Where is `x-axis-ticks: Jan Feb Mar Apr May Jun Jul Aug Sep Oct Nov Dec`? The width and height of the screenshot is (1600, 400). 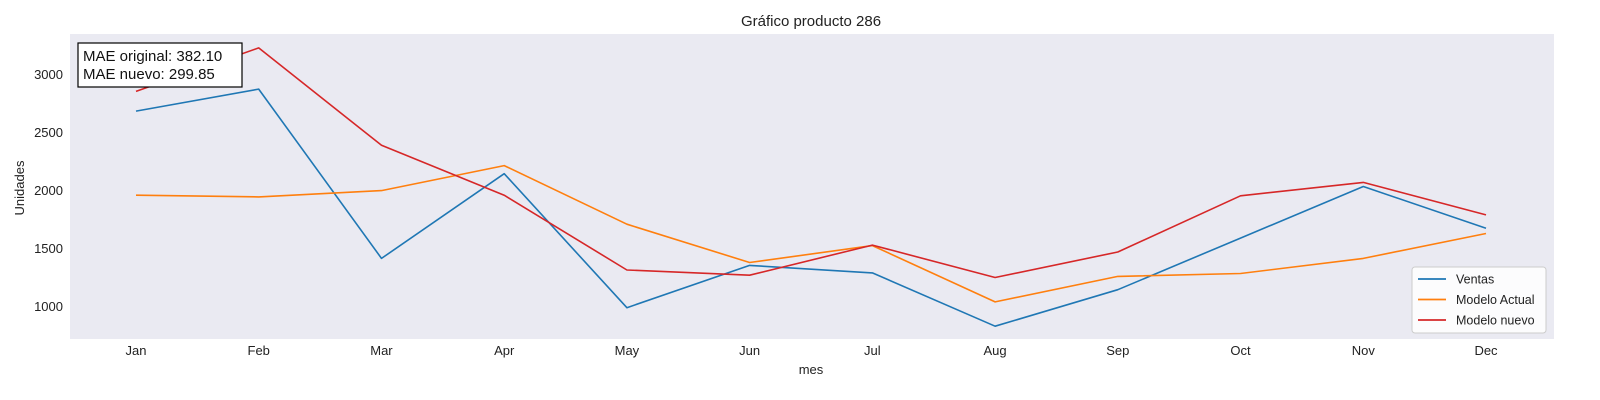 x-axis-ticks: Jan Feb Mar Apr May Jun Jul Aug Sep Oct Nov Dec is located at coordinates (812, 350).